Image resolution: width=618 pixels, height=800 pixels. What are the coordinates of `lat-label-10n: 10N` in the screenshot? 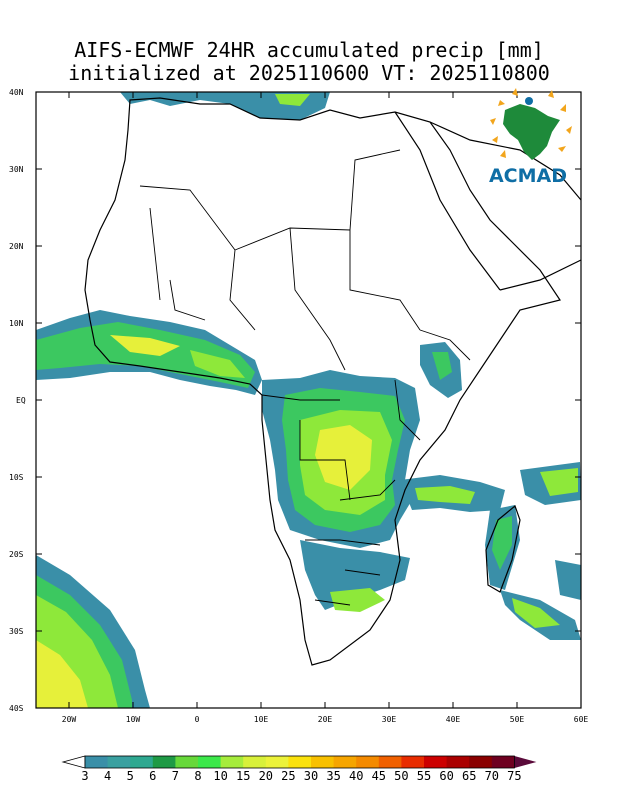 It's located at (16, 323).